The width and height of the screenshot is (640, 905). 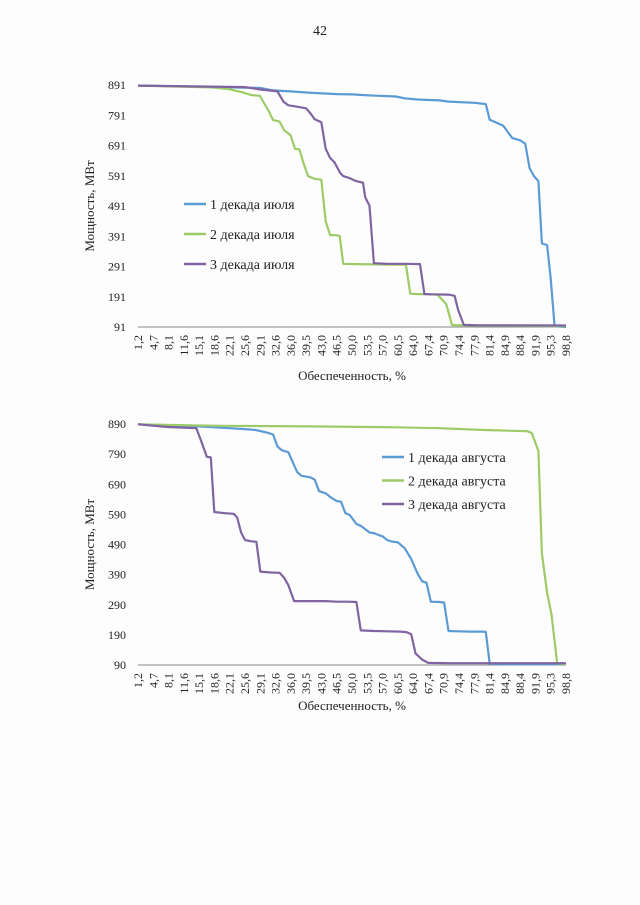 I want to click on y-tick-label: 91, so click(x=120, y=327).